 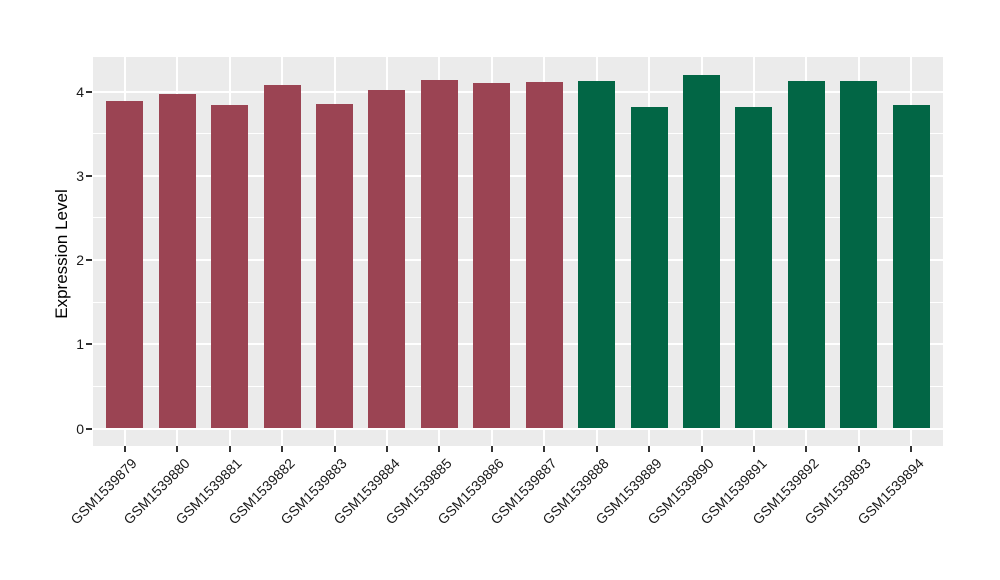 What do you see at coordinates (125, 264) in the screenshot?
I see `bar-GSM1539879` at bounding box center [125, 264].